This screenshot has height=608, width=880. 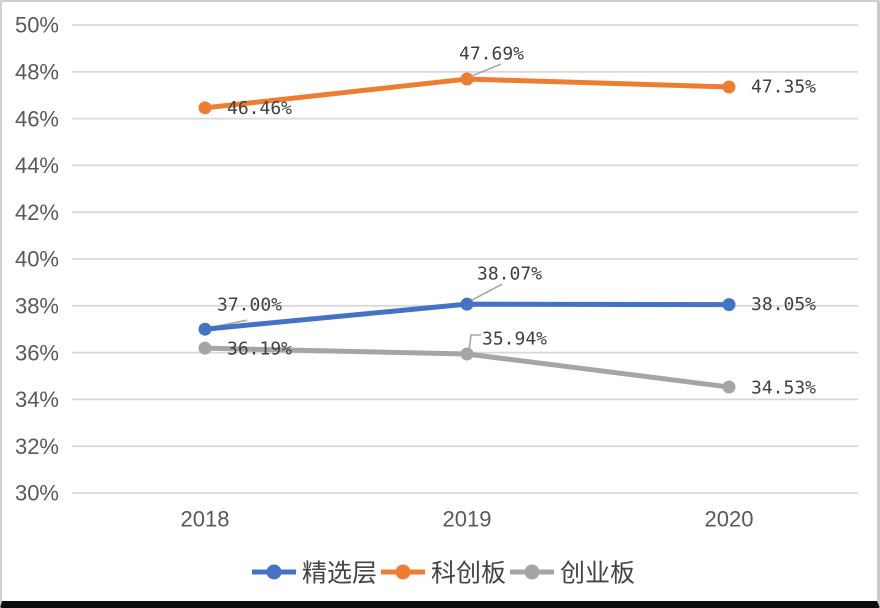 I want to click on data-label: 35.94%, so click(x=514, y=338).